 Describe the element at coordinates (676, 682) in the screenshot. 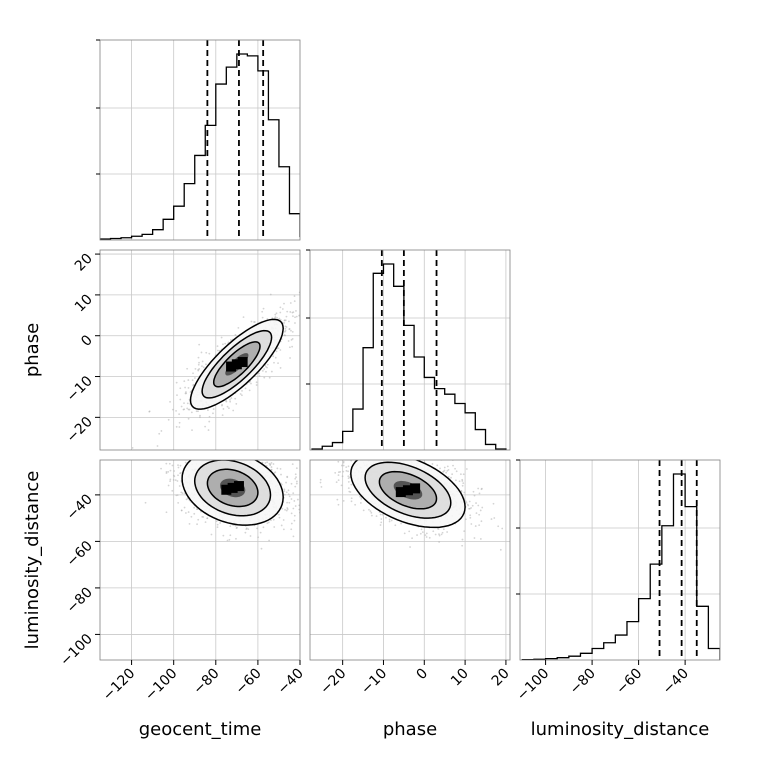

I see `tick-label-luminosity_distance: −40` at that location.